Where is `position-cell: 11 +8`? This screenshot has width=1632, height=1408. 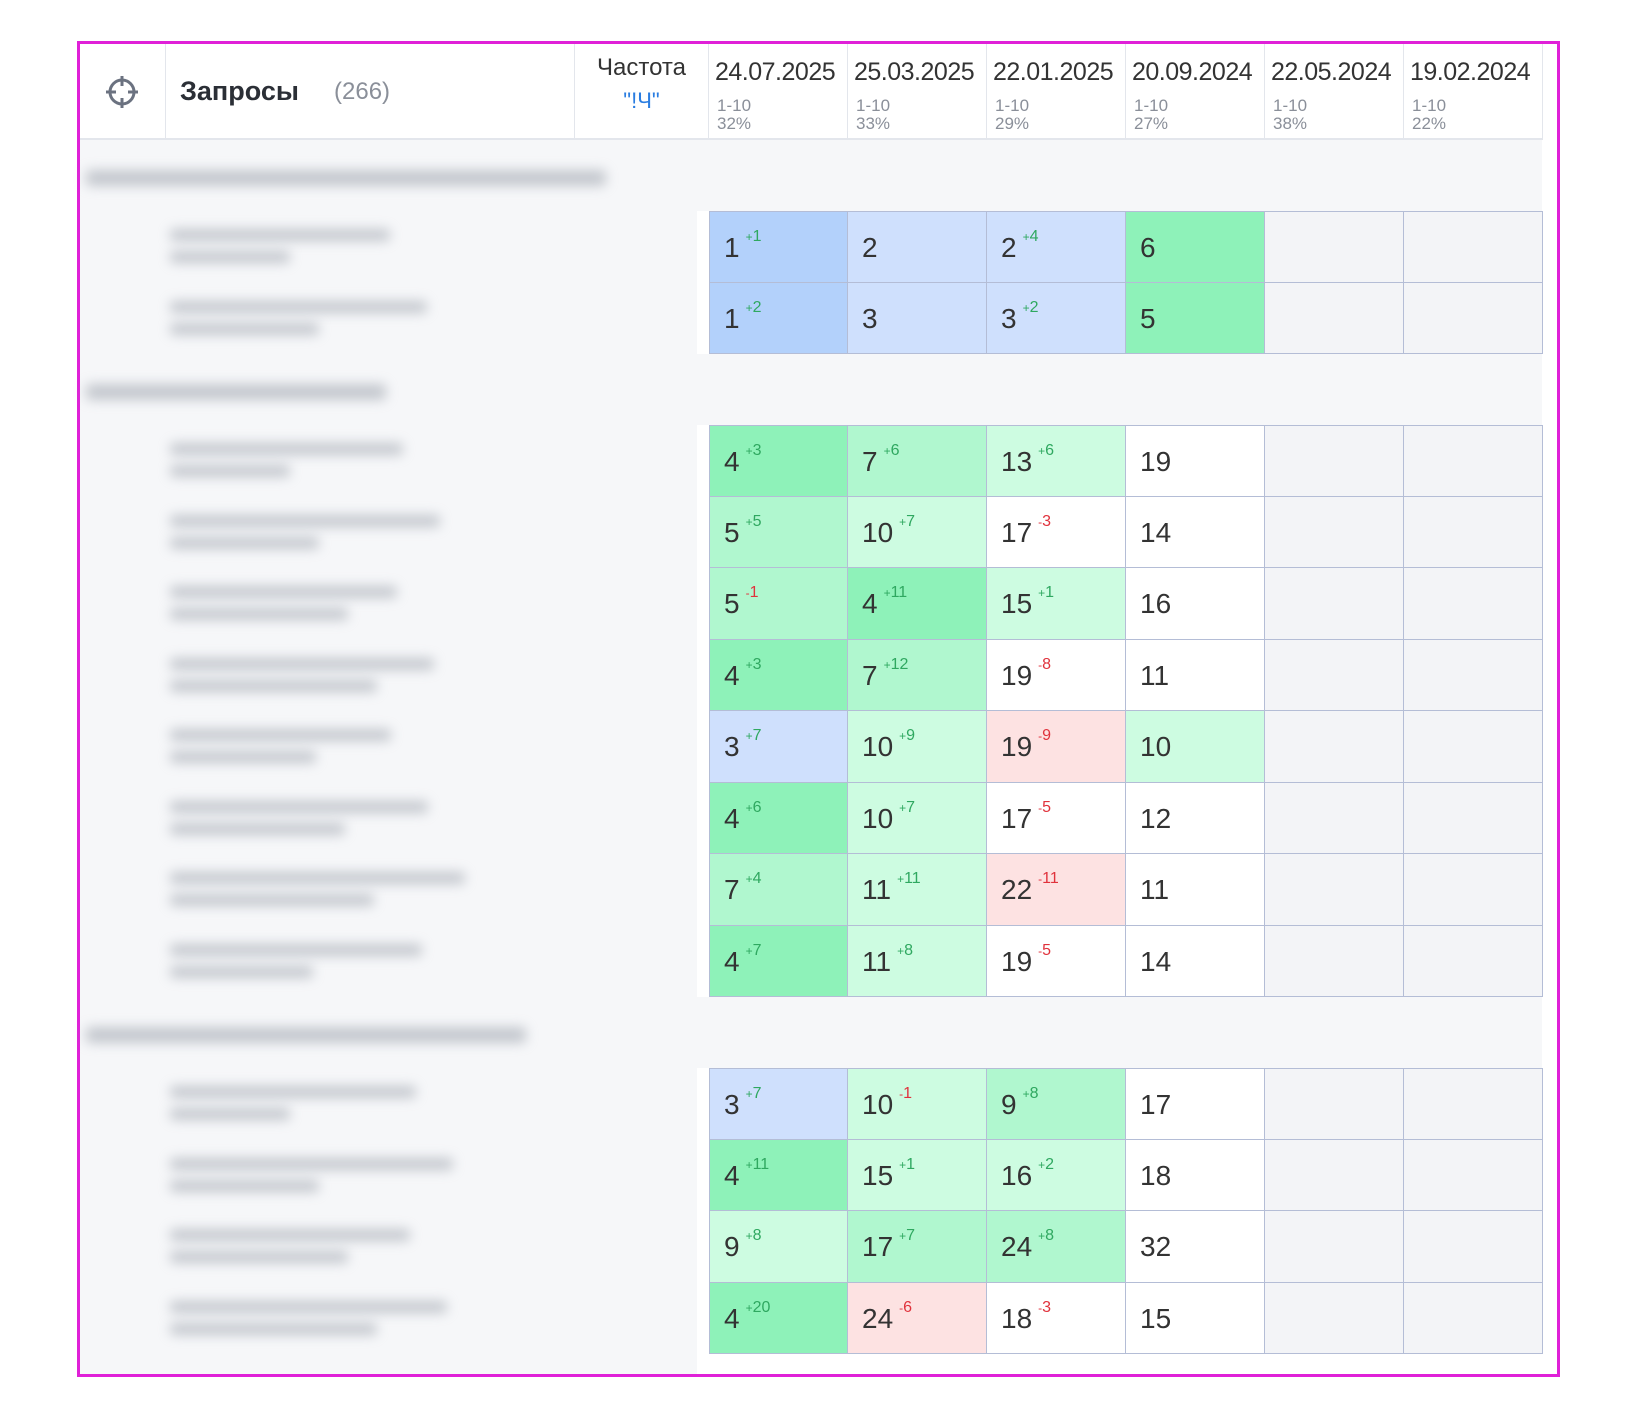
position-cell: 11 +8 is located at coordinates (917, 961).